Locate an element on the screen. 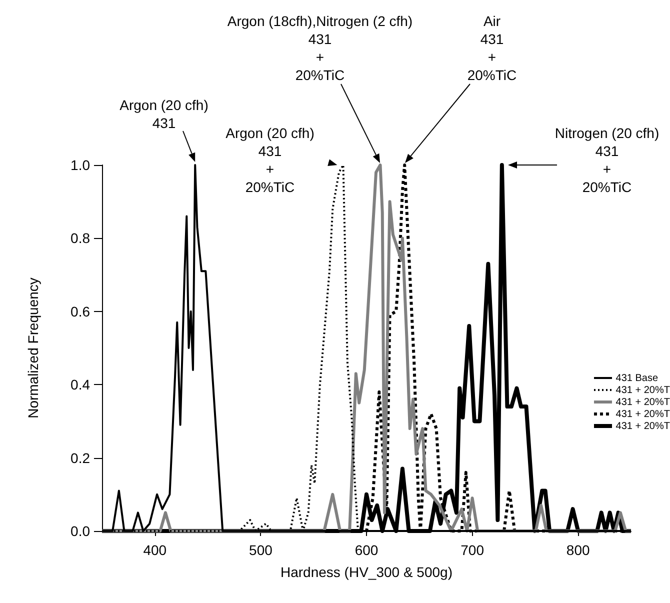 This screenshot has width=670, height=603. annotation: Nitrogen (20 cfh) 431 + 20%TiC is located at coordinates (607, 160).